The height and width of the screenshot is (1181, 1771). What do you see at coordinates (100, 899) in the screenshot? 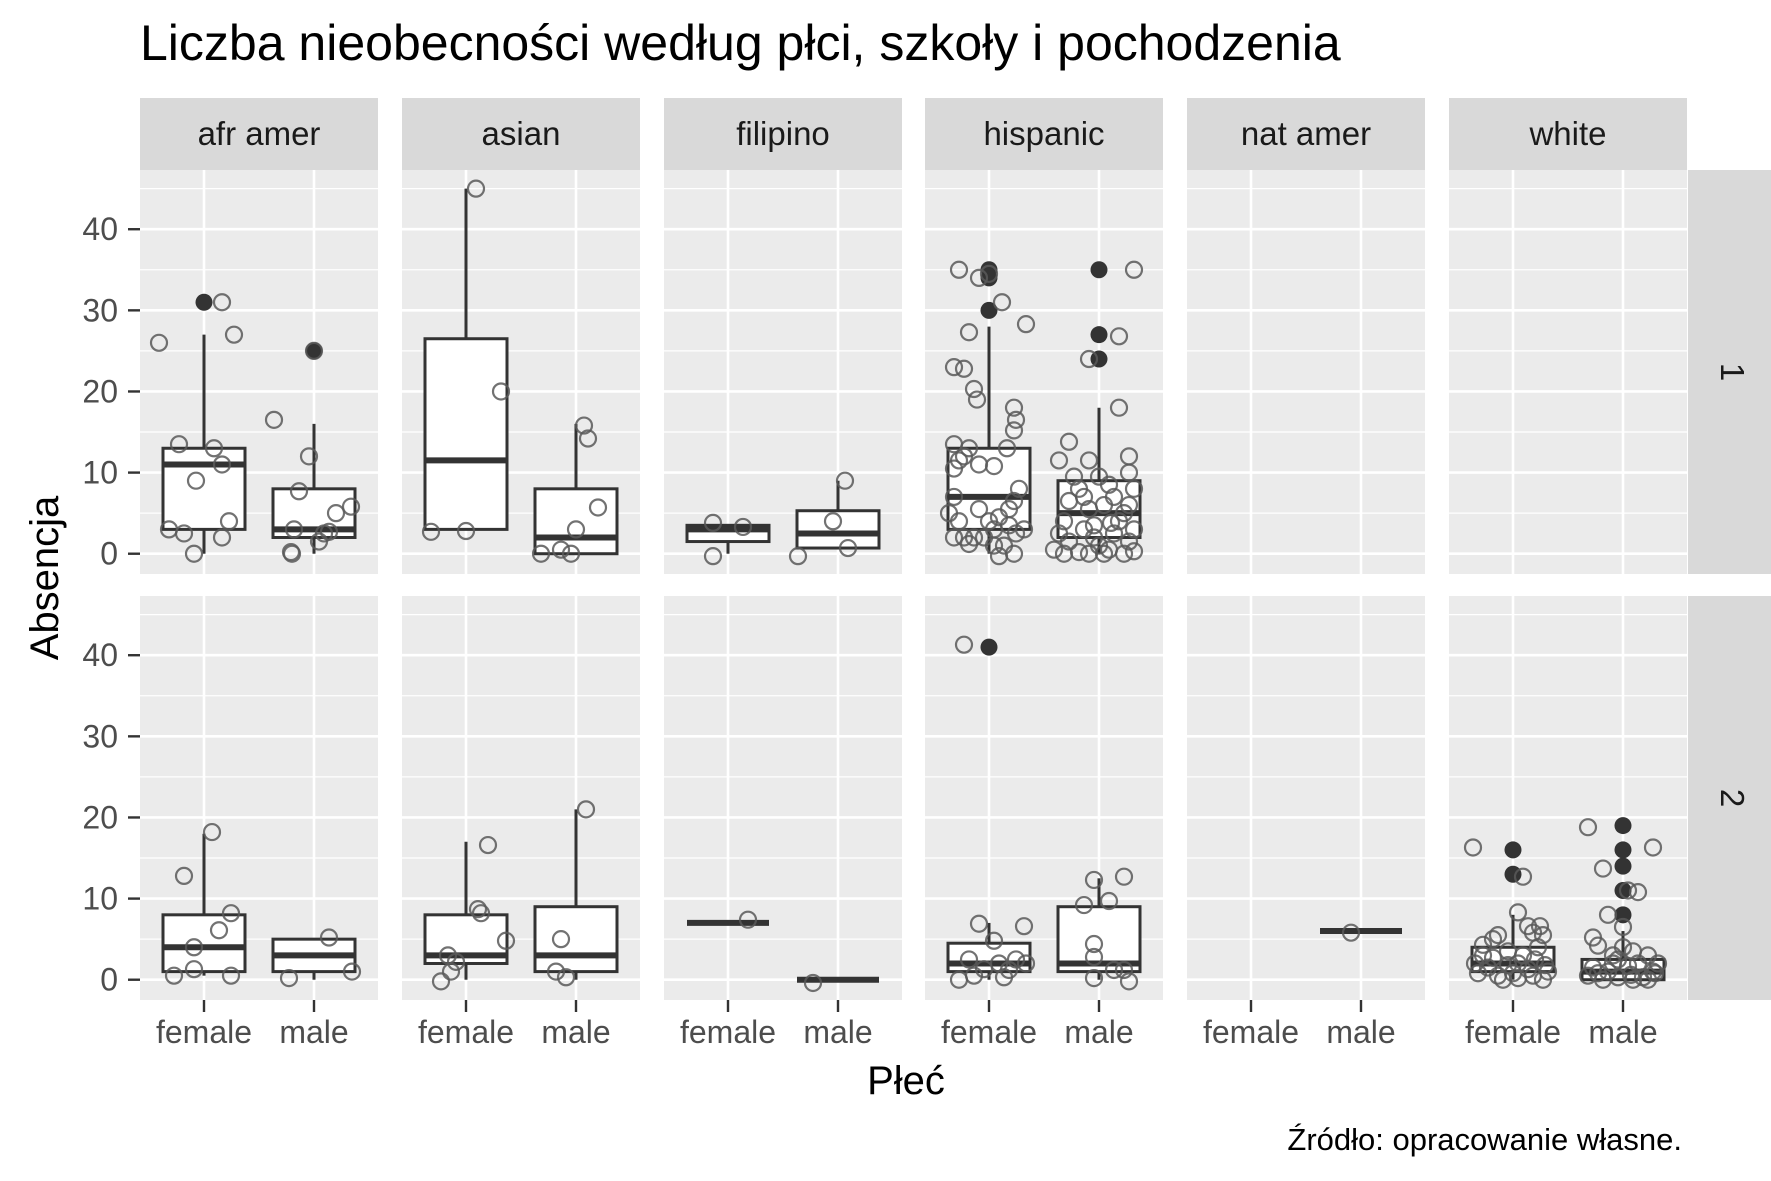
I see `y-tick-label: 10` at bounding box center [100, 899].